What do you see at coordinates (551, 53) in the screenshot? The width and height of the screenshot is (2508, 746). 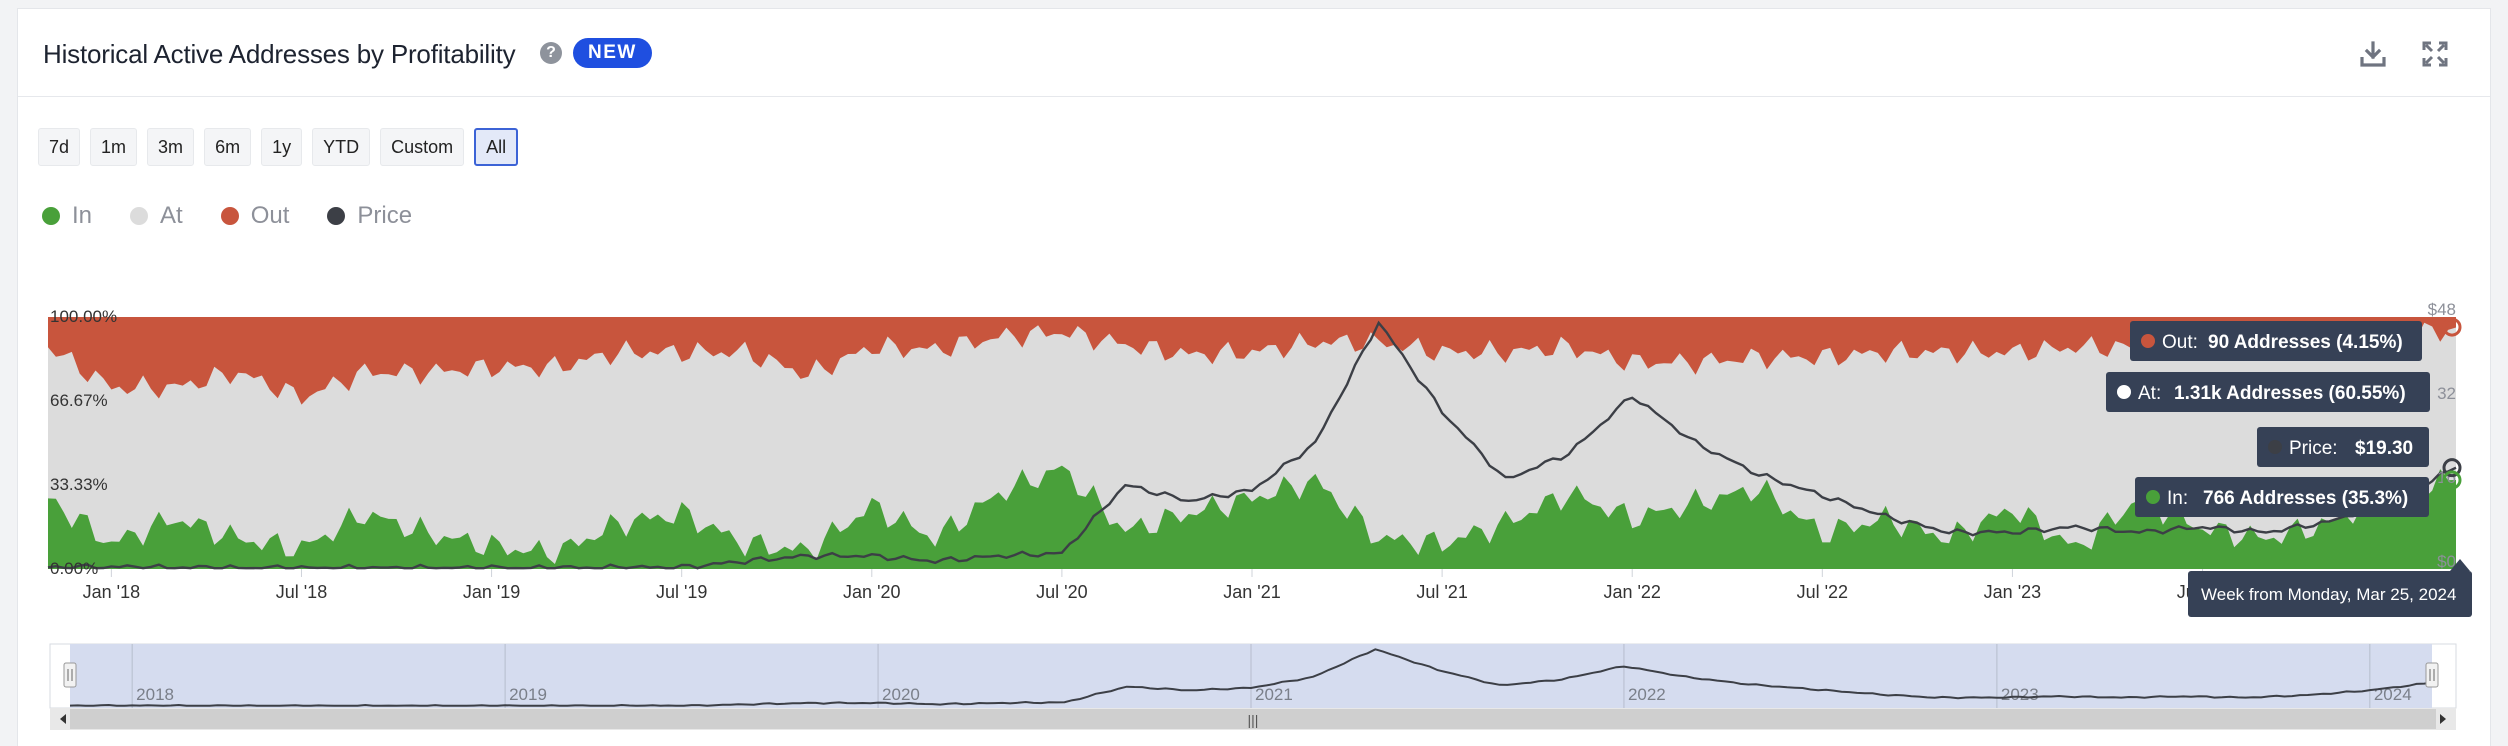 I see `help-icon: ?` at bounding box center [551, 53].